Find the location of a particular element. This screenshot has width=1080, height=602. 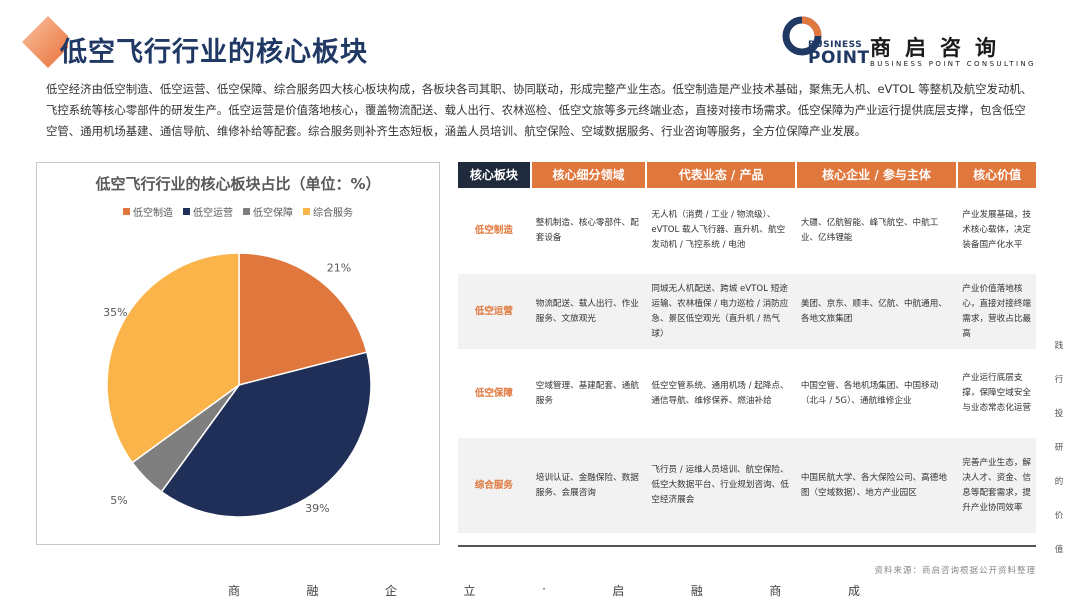

footer-char: 成 is located at coordinates (853, 591).